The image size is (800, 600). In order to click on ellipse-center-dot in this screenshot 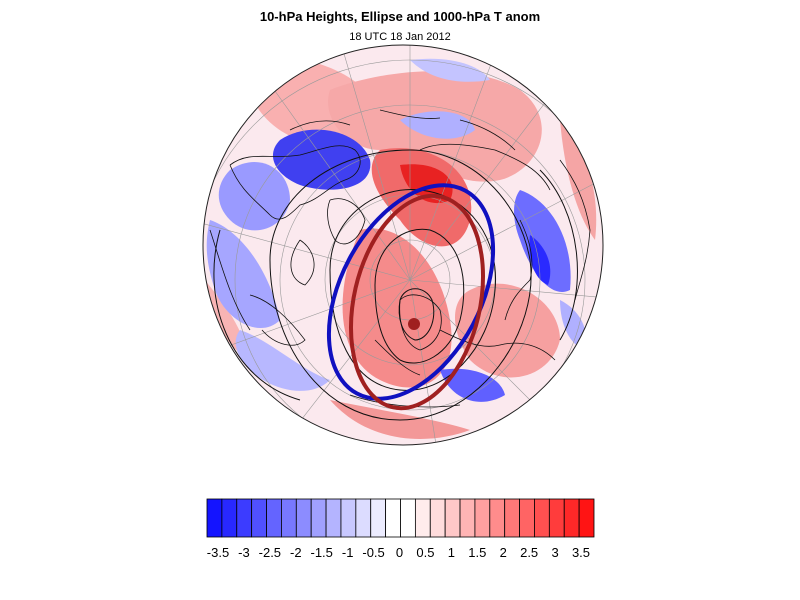, I will do `click(414, 324)`.